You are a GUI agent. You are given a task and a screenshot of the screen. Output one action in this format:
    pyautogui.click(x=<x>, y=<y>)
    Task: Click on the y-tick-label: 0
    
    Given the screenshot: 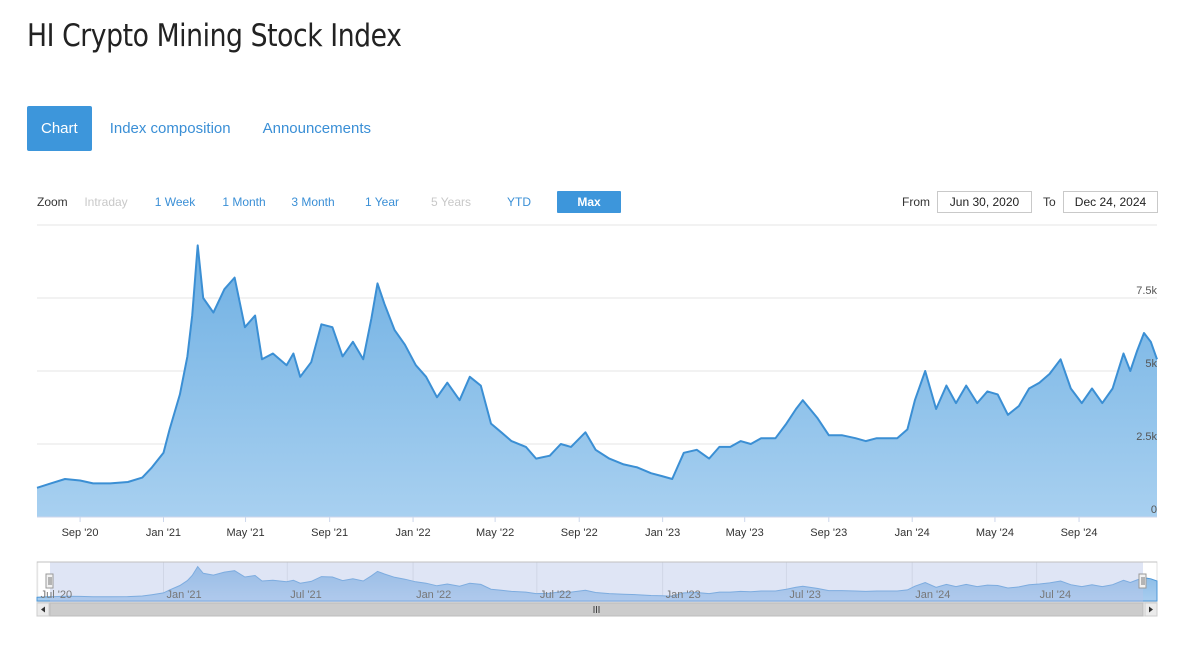 What is the action you would take?
    pyautogui.click(x=1154, y=510)
    